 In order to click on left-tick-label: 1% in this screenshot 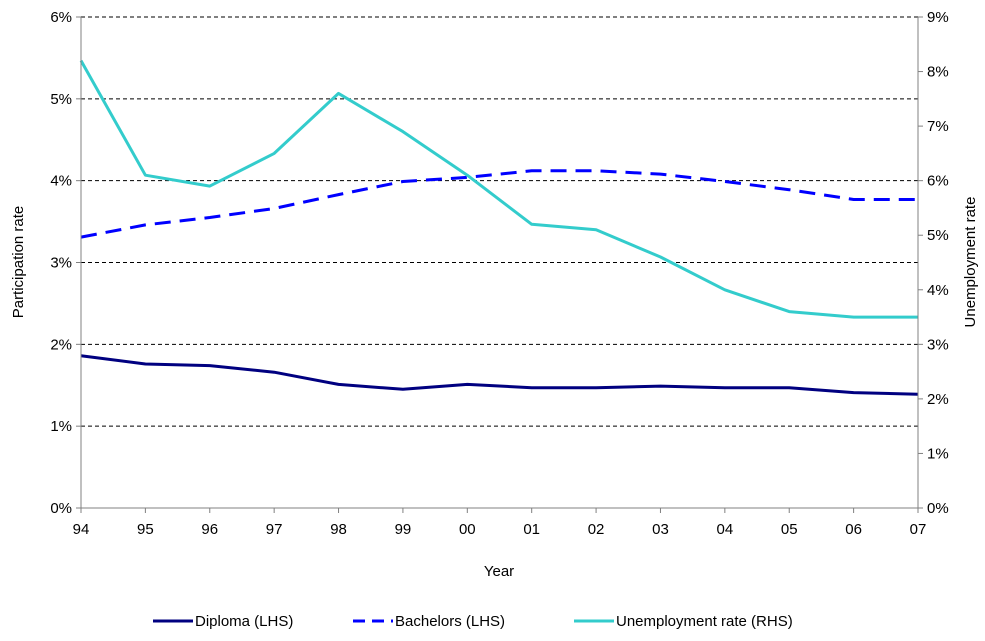, I will do `click(61, 426)`.